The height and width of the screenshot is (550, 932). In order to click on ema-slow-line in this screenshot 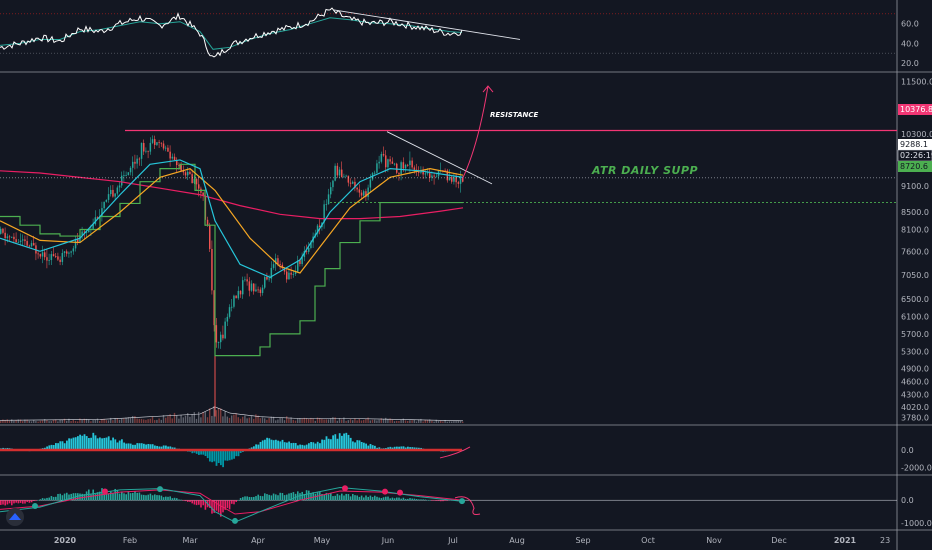, I will do `click(232, 220)`.